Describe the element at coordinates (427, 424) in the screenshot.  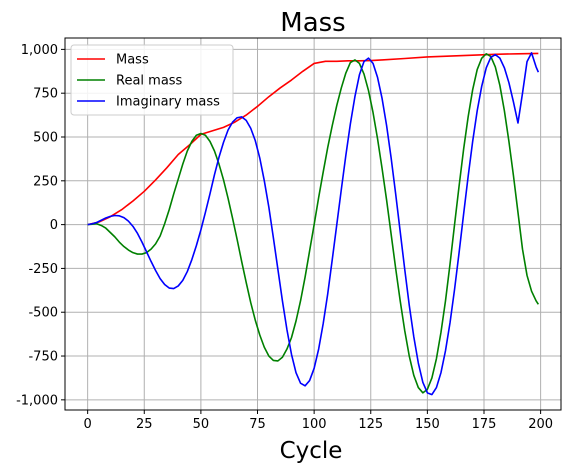
I see `x-tick-label: 150` at that location.